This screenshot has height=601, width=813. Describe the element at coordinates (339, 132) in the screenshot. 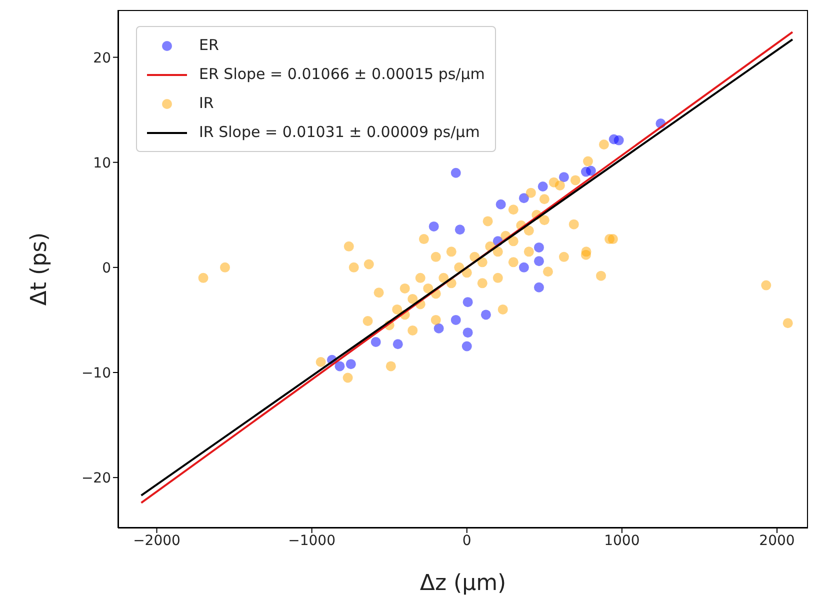

I see `legend-label: IR Slope = 0.01031 ± 0.00009 ps/μm` at that location.